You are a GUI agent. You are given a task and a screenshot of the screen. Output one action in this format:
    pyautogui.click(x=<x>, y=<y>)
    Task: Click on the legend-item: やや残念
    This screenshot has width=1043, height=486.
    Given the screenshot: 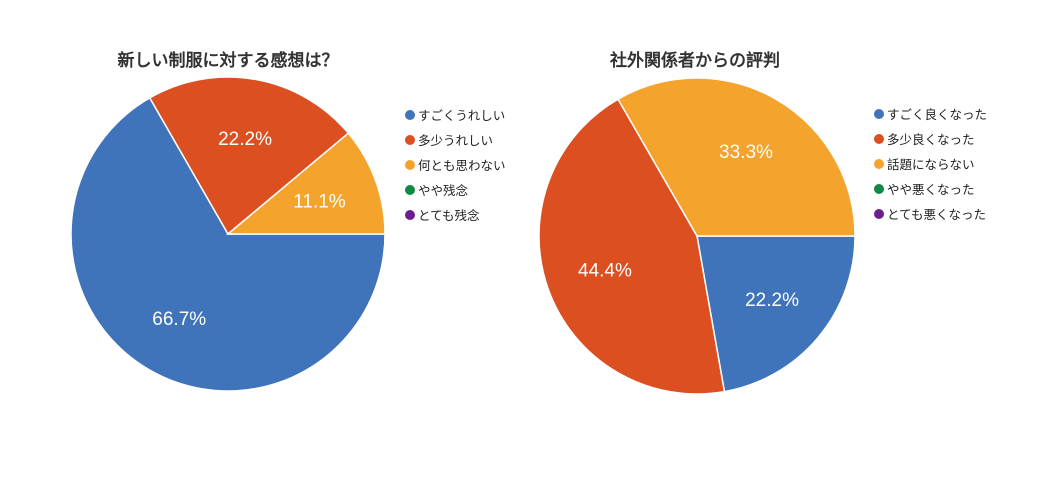 What is the action you would take?
    pyautogui.click(x=455, y=189)
    